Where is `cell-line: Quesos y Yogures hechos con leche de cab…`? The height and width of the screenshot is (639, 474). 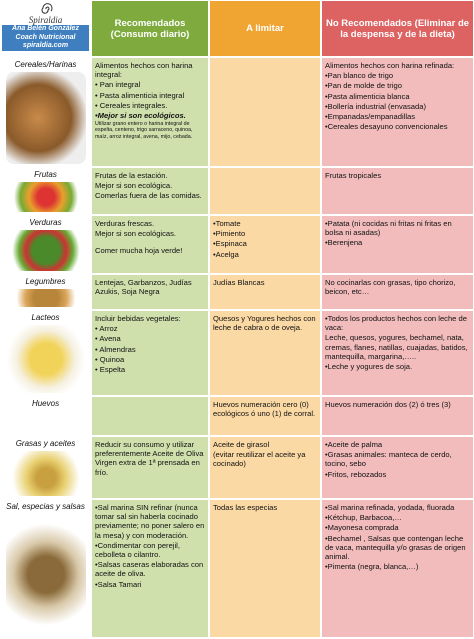
cell-line: Quesos y Yogures hechos con leche de cab… is located at coordinates (264, 323).